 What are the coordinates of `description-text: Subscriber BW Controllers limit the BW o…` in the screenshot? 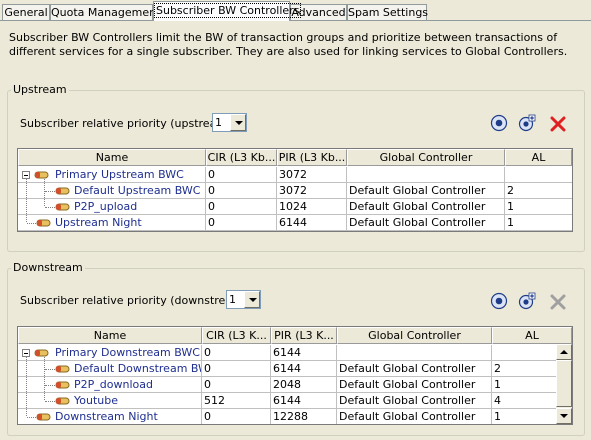 It's located at (288, 44).